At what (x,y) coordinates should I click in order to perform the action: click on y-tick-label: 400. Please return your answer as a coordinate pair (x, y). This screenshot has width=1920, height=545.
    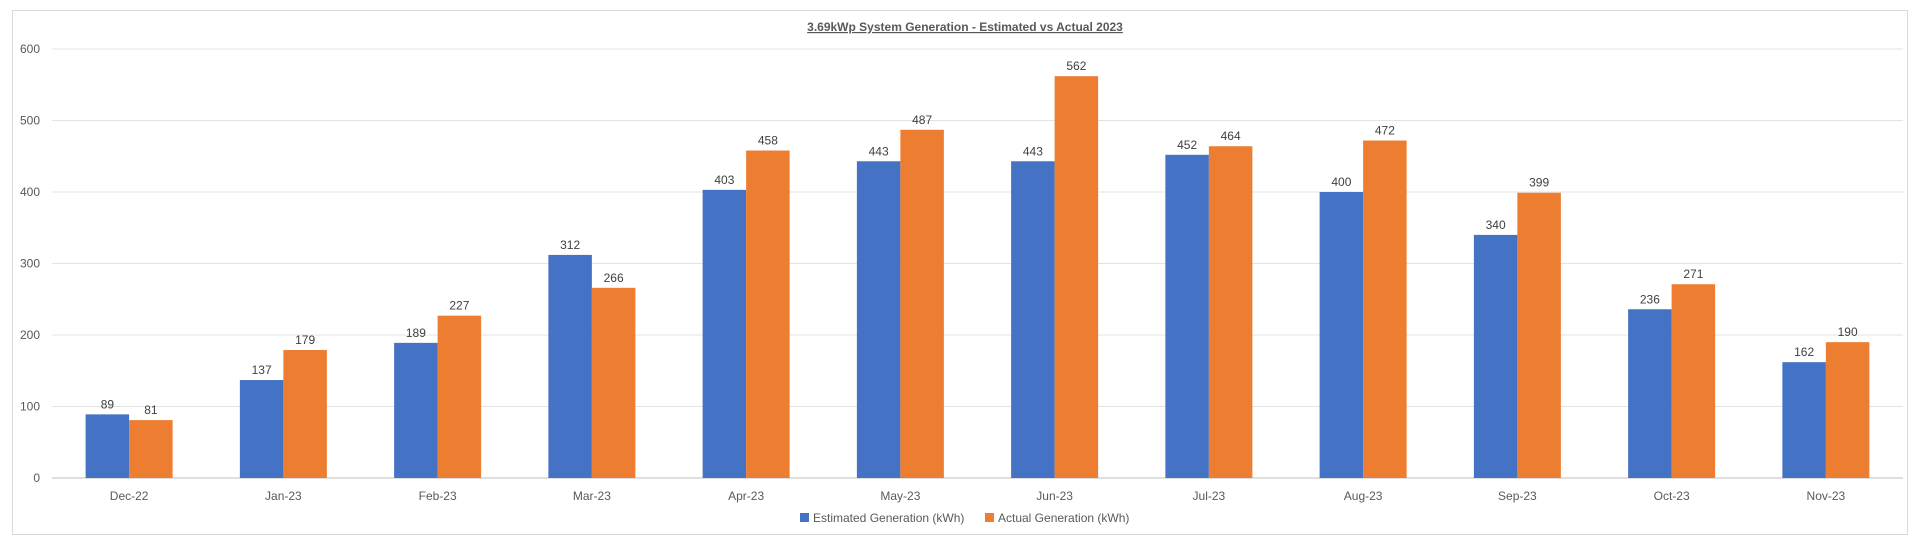
    Looking at the image, I should click on (30, 192).